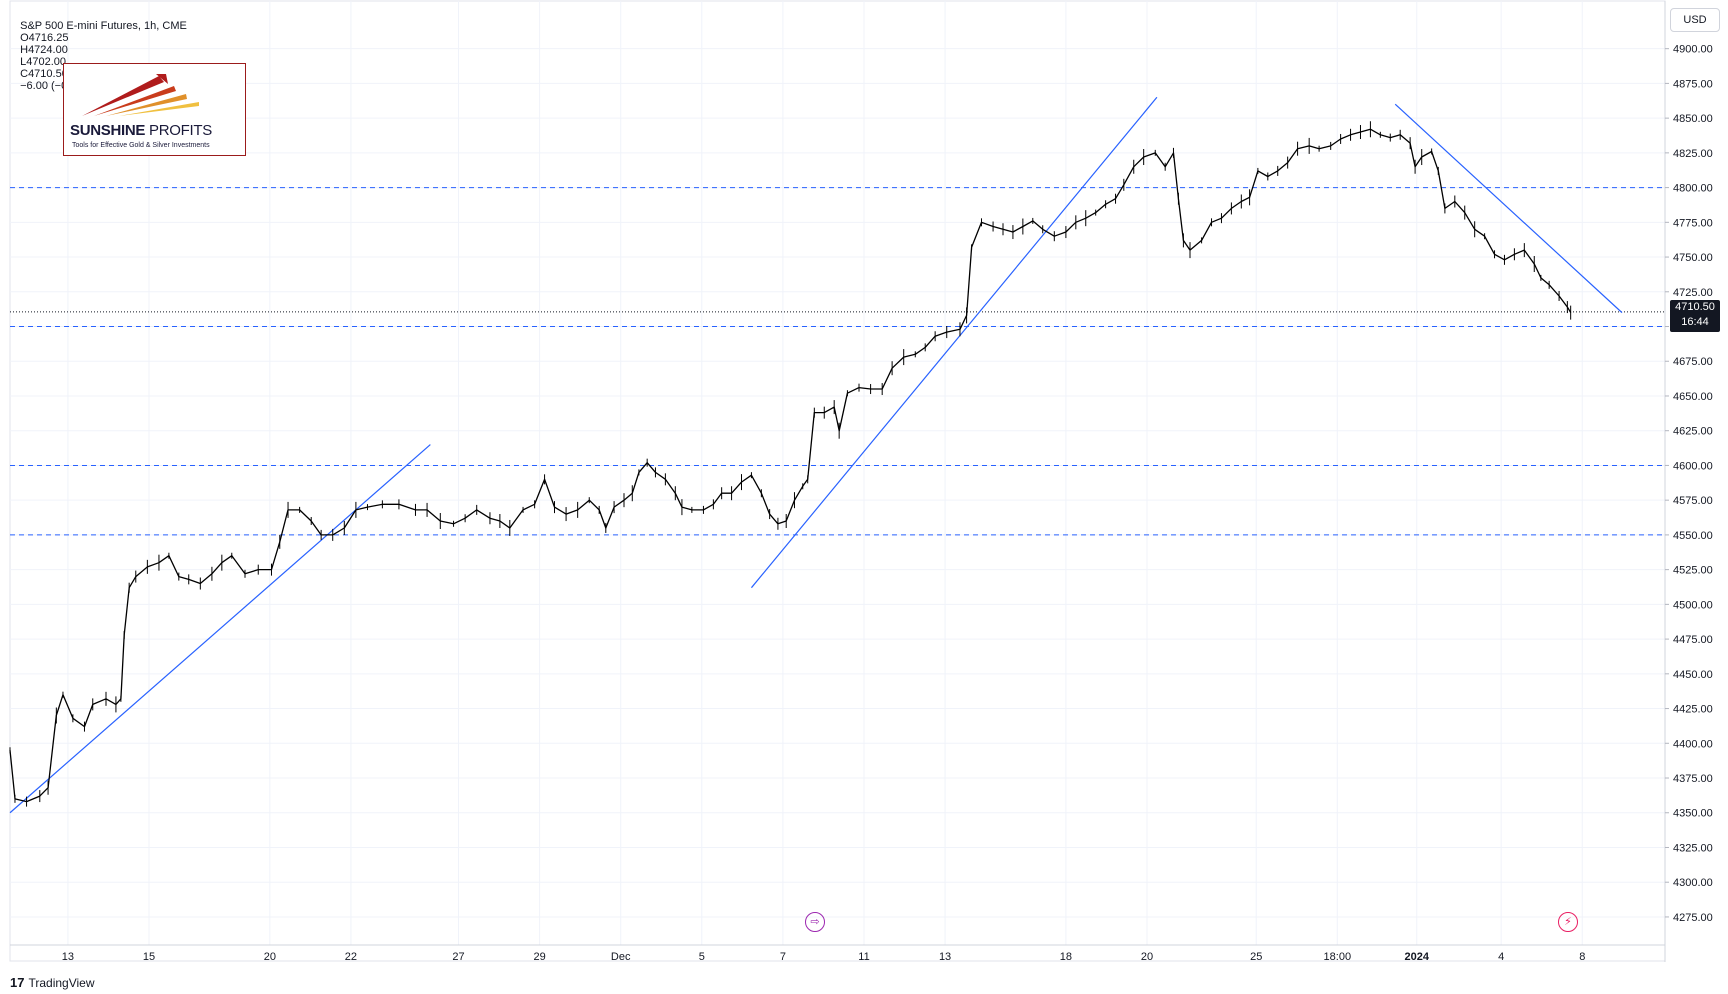  I want to click on logo-name-light: PROFITS, so click(178, 130).